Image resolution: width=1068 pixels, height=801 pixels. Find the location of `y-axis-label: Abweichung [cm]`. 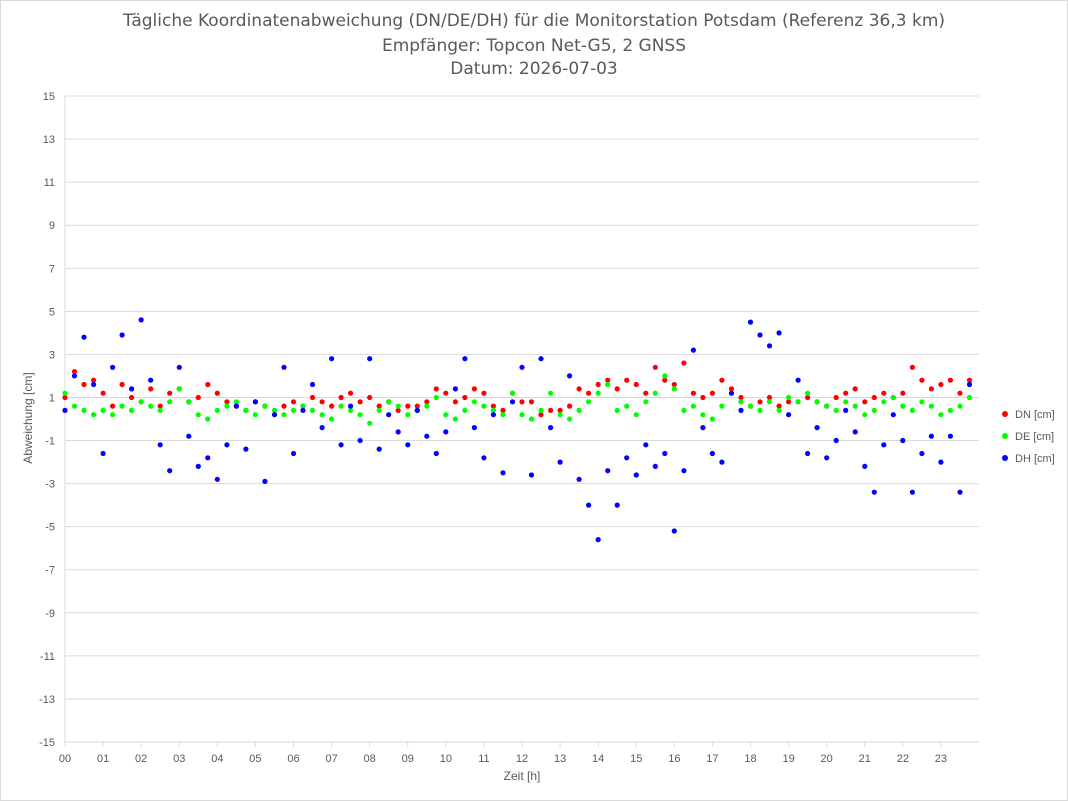

y-axis-label: Abweichung [cm] is located at coordinates (28, 417).